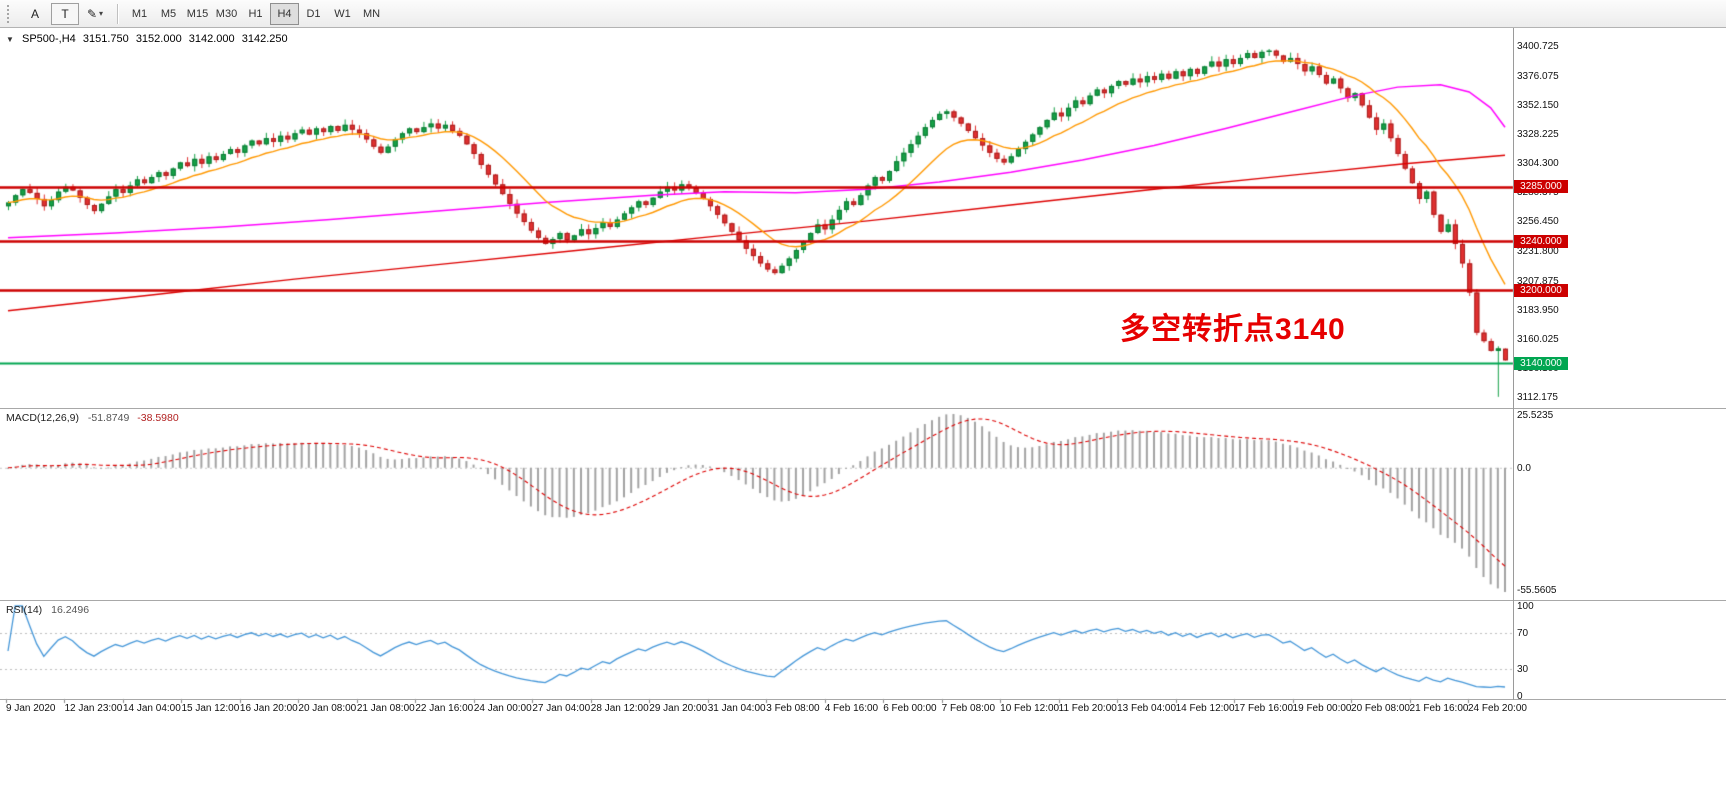 Image resolution: width=1726 pixels, height=793 pixels. Describe the element at coordinates (1520, 696) in the screenshot. I see `rsi-axis-label: 0` at that location.